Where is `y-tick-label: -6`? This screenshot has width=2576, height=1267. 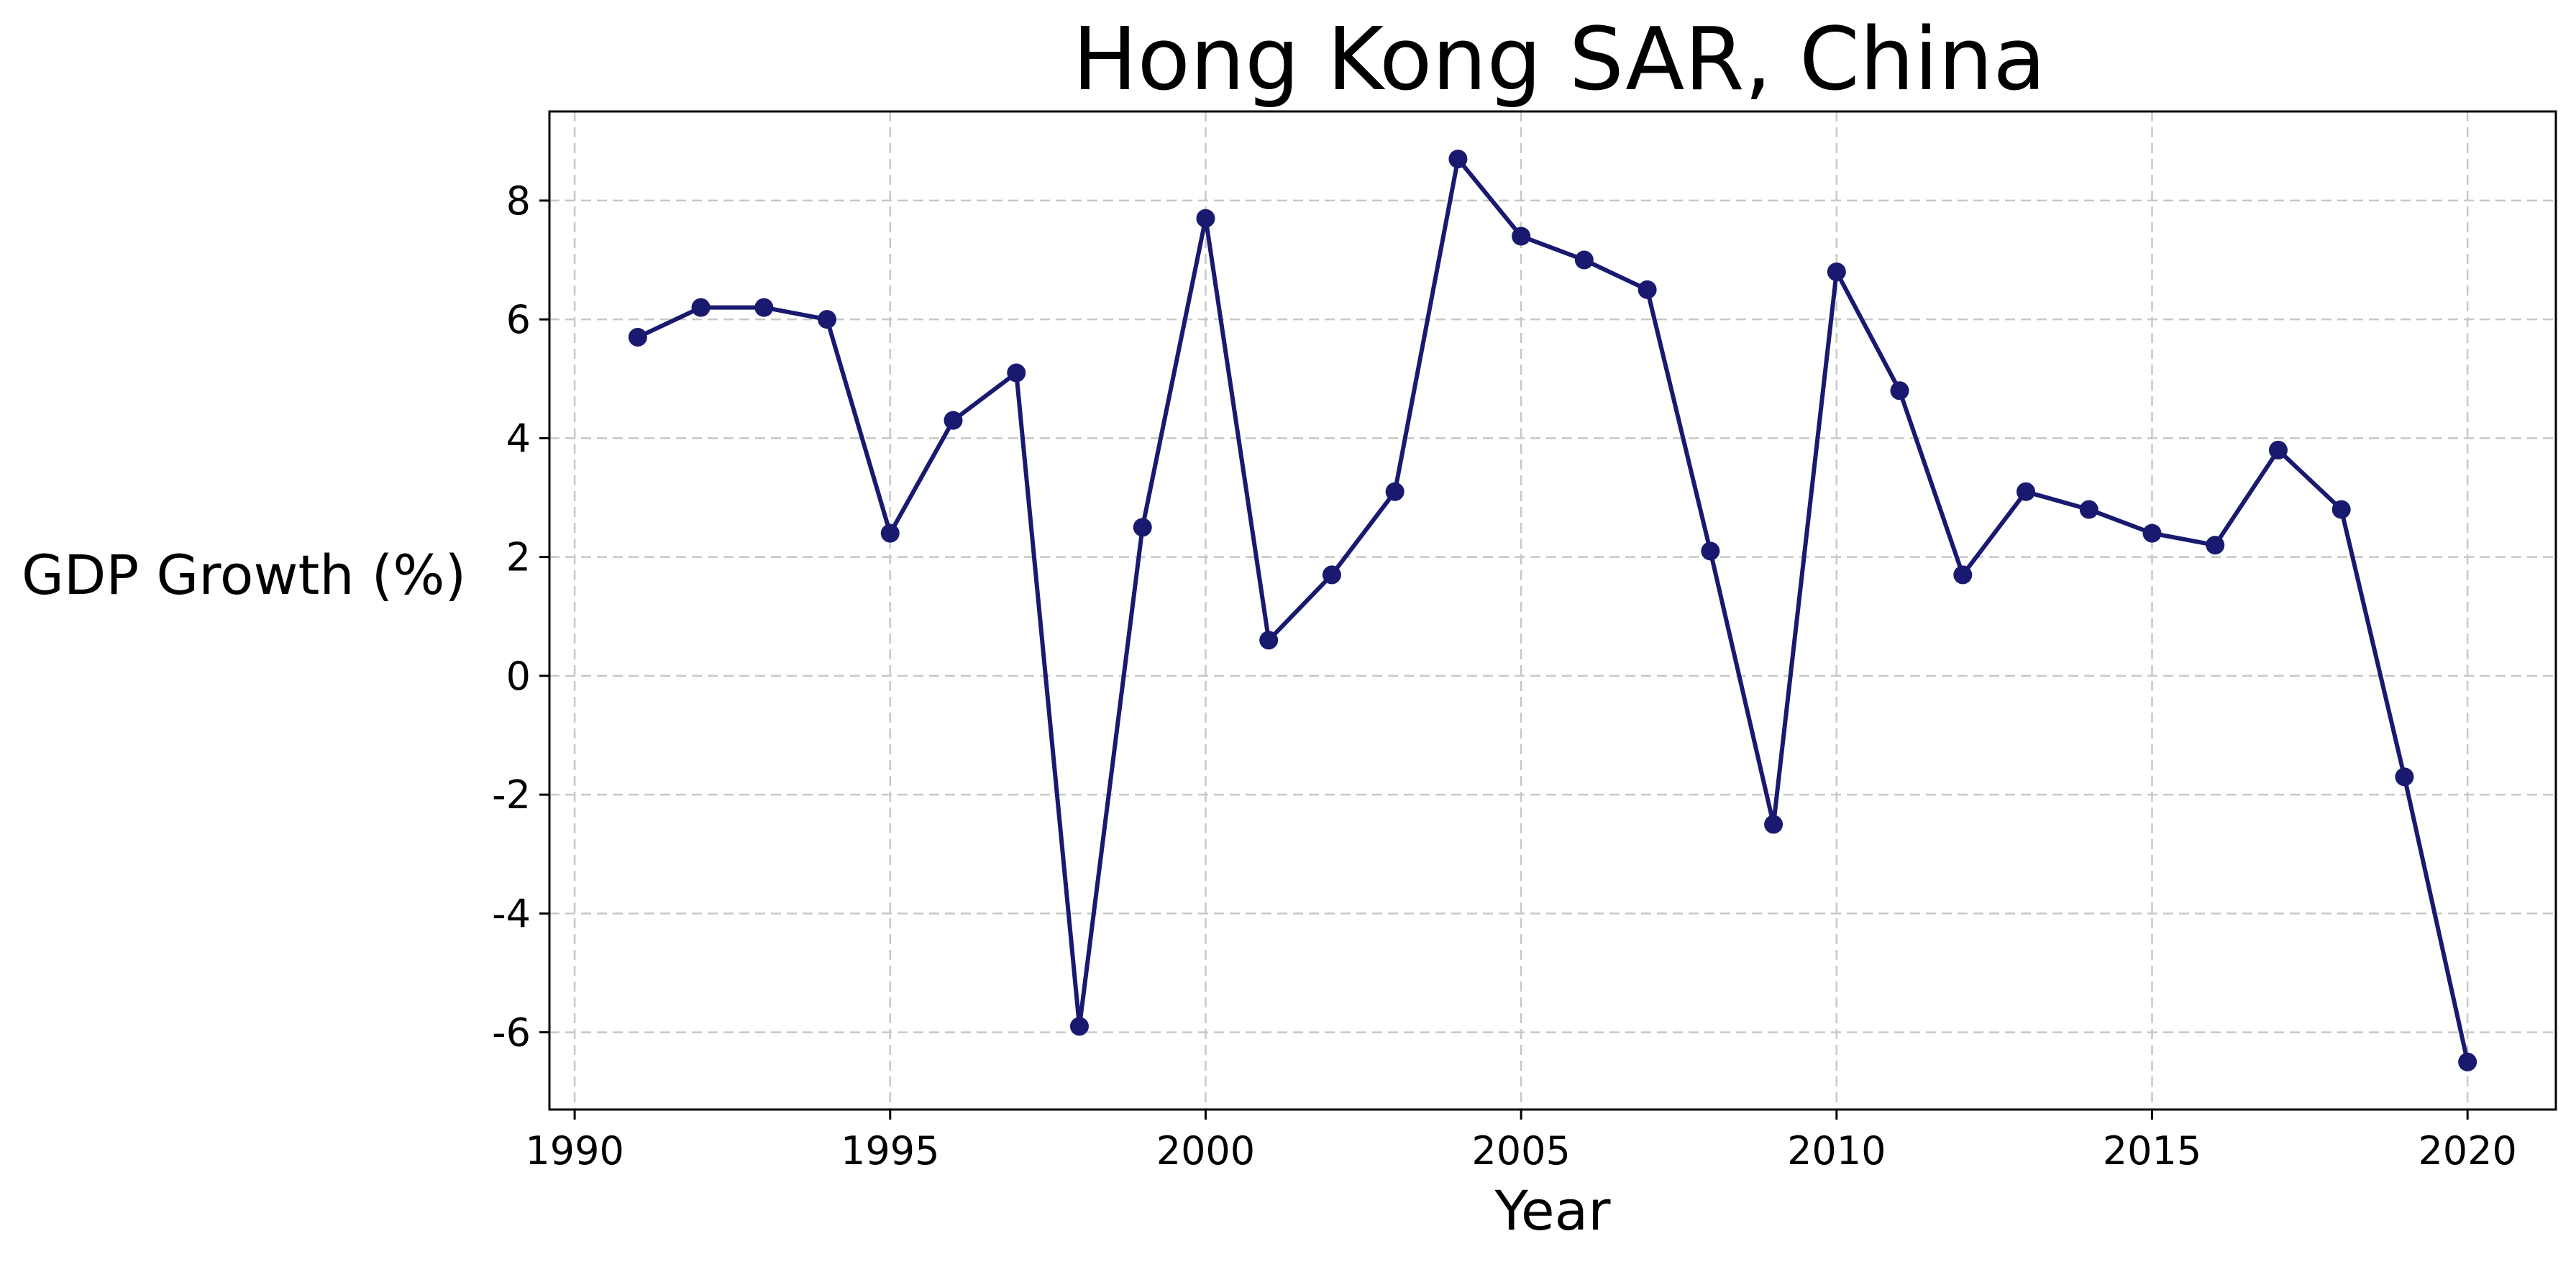 y-tick-label: -6 is located at coordinates (511, 1033).